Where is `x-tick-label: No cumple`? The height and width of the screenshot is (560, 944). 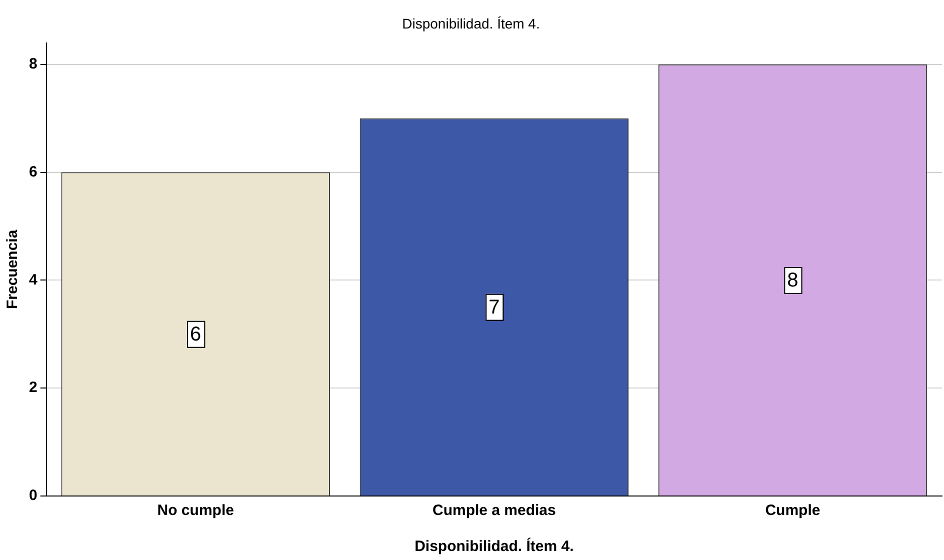
x-tick-label: No cumple is located at coordinates (195, 511).